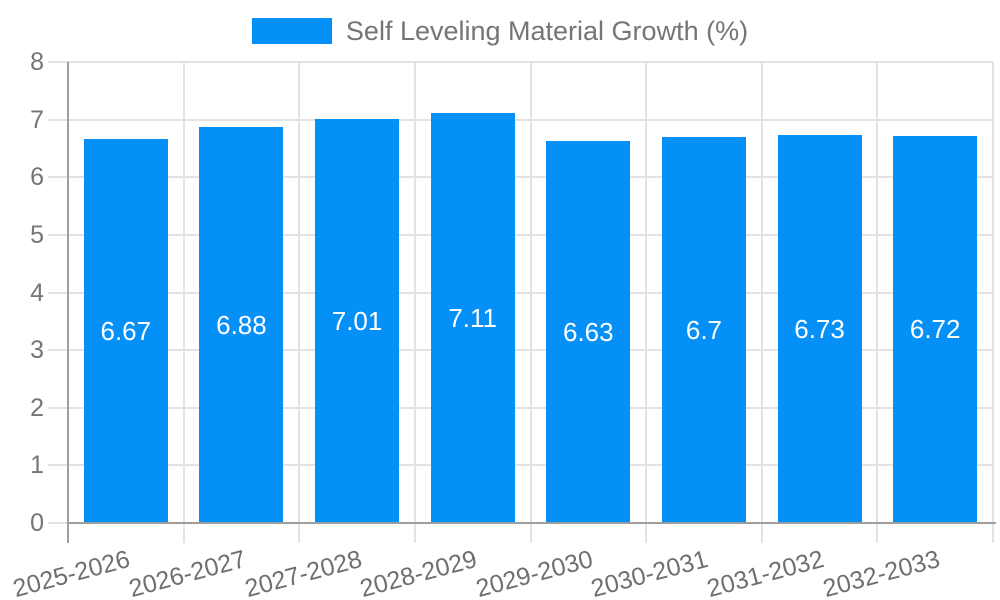 The height and width of the screenshot is (600, 1000). I want to click on bar-value-label: 6.72, so click(935, 329).